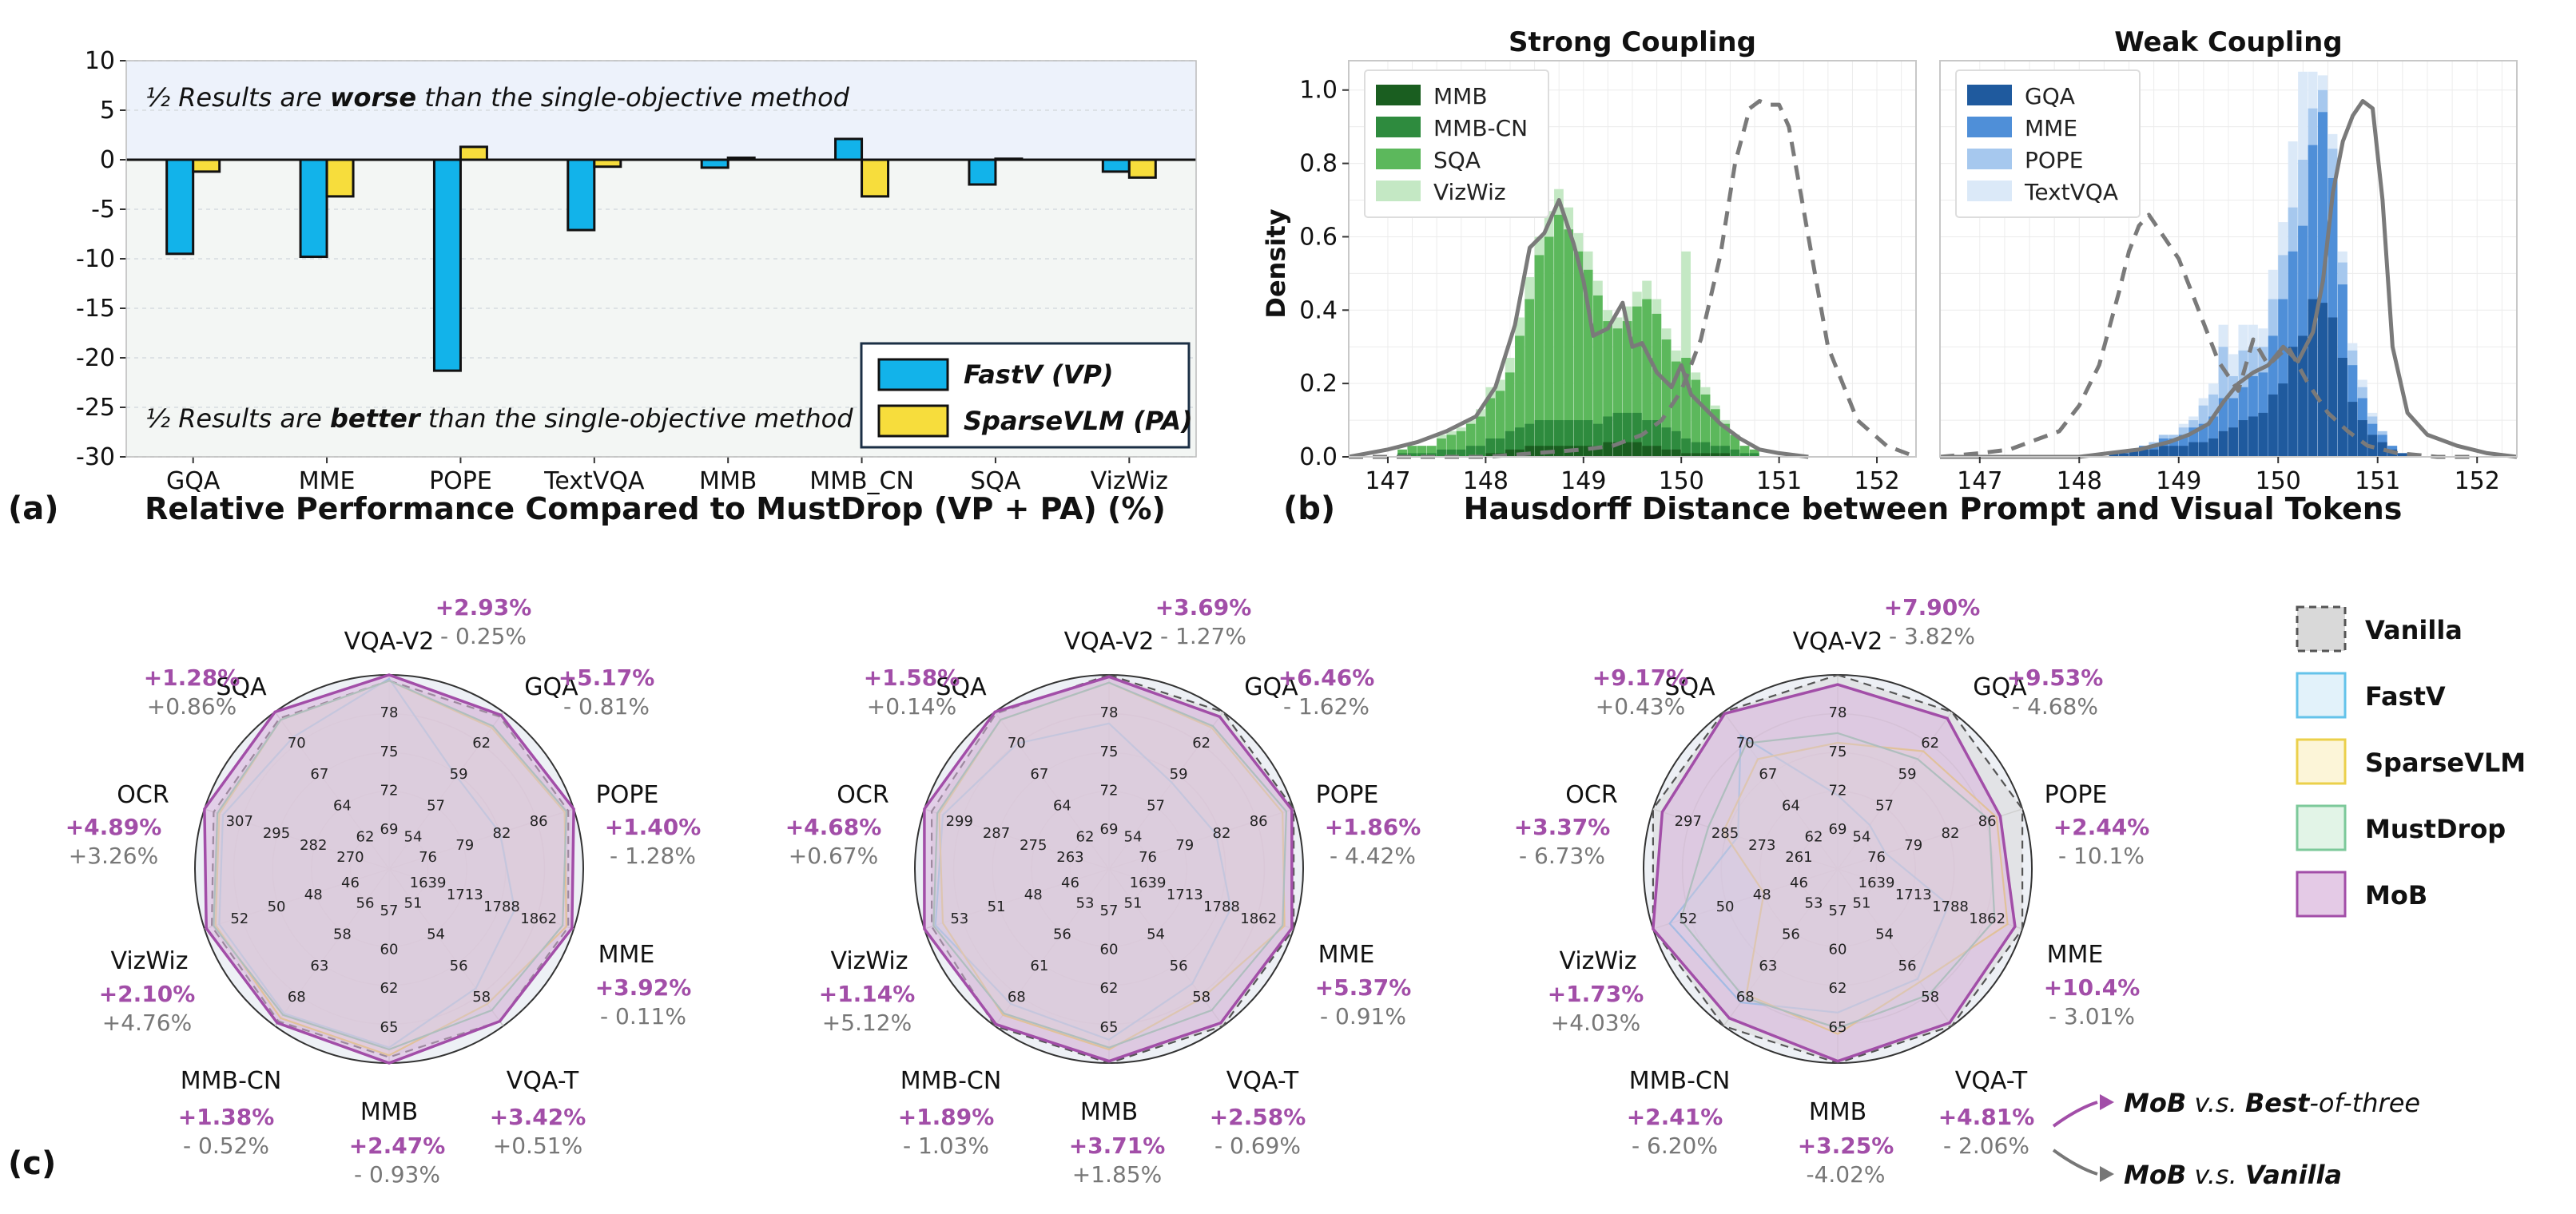 The height and width of the screenshot is (1214, 2576). What do you see at coordinates (147, 994) in the screenshot?
I see `gain-vs-best: +2.10%` at bounding box center [147, 994].